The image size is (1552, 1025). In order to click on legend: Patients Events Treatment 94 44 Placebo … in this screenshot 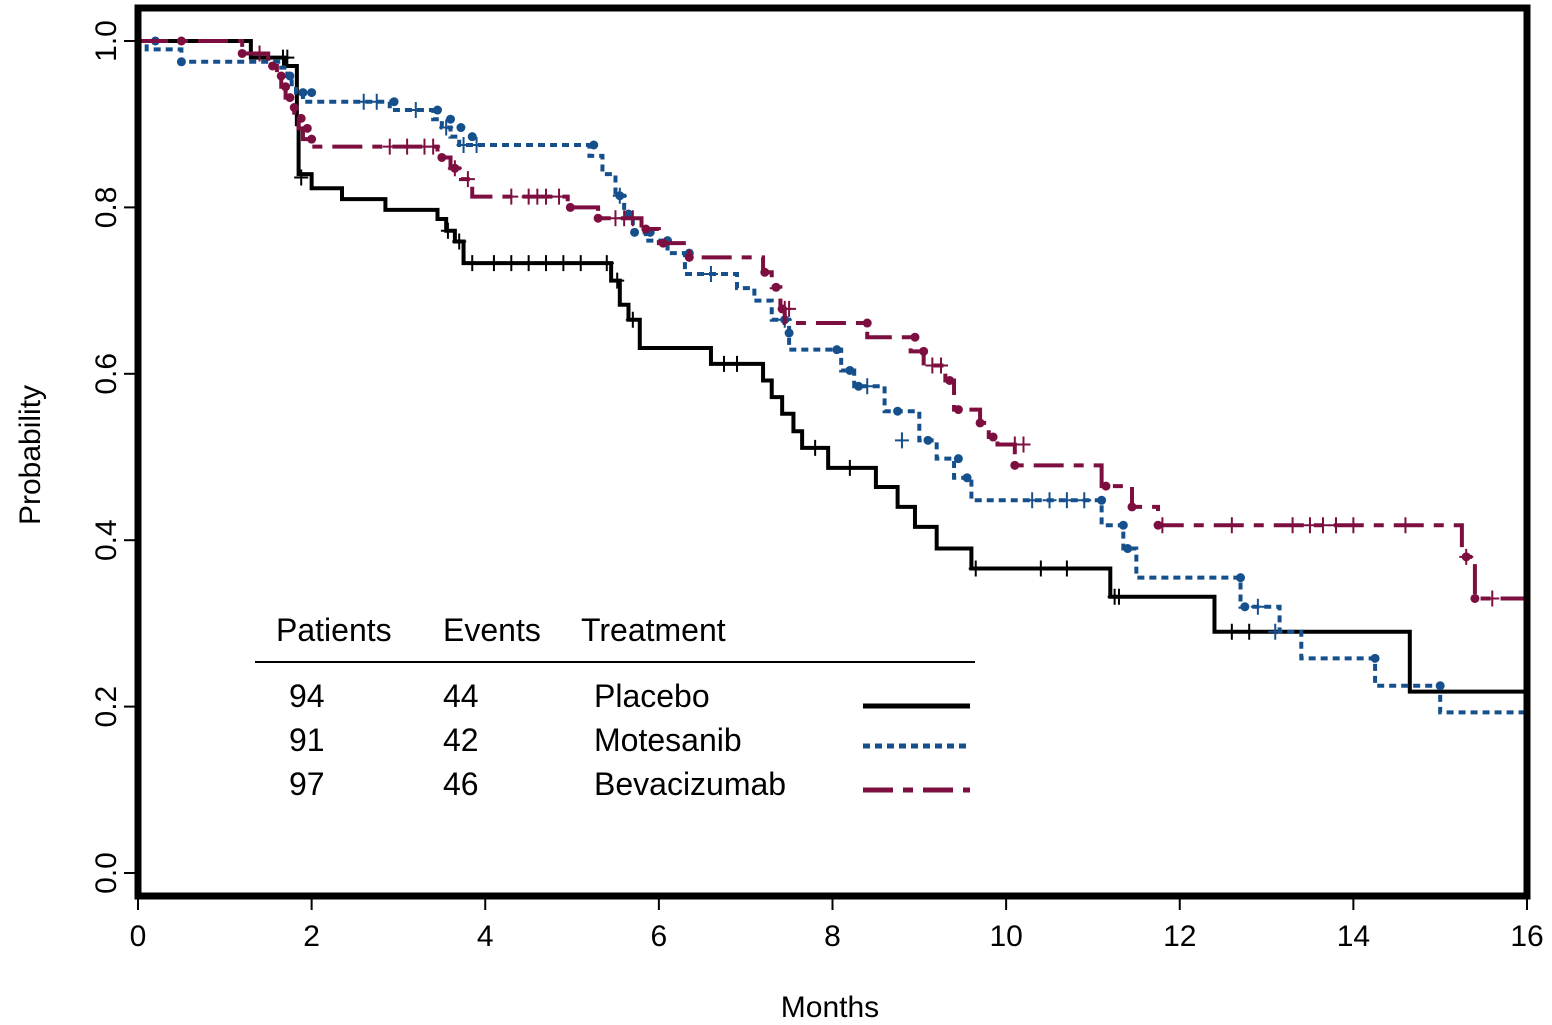, I will do `click(615, 707)`.